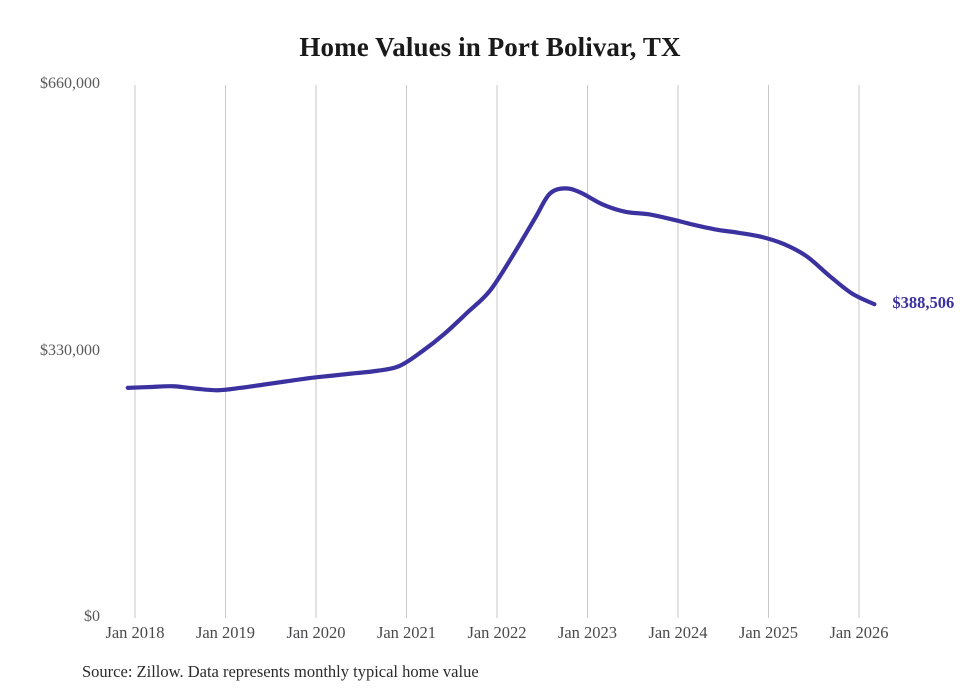  Describe the element at coordinates (70, 83) in the screenshot. I see `y-tick-660000: $660,000` at that location.